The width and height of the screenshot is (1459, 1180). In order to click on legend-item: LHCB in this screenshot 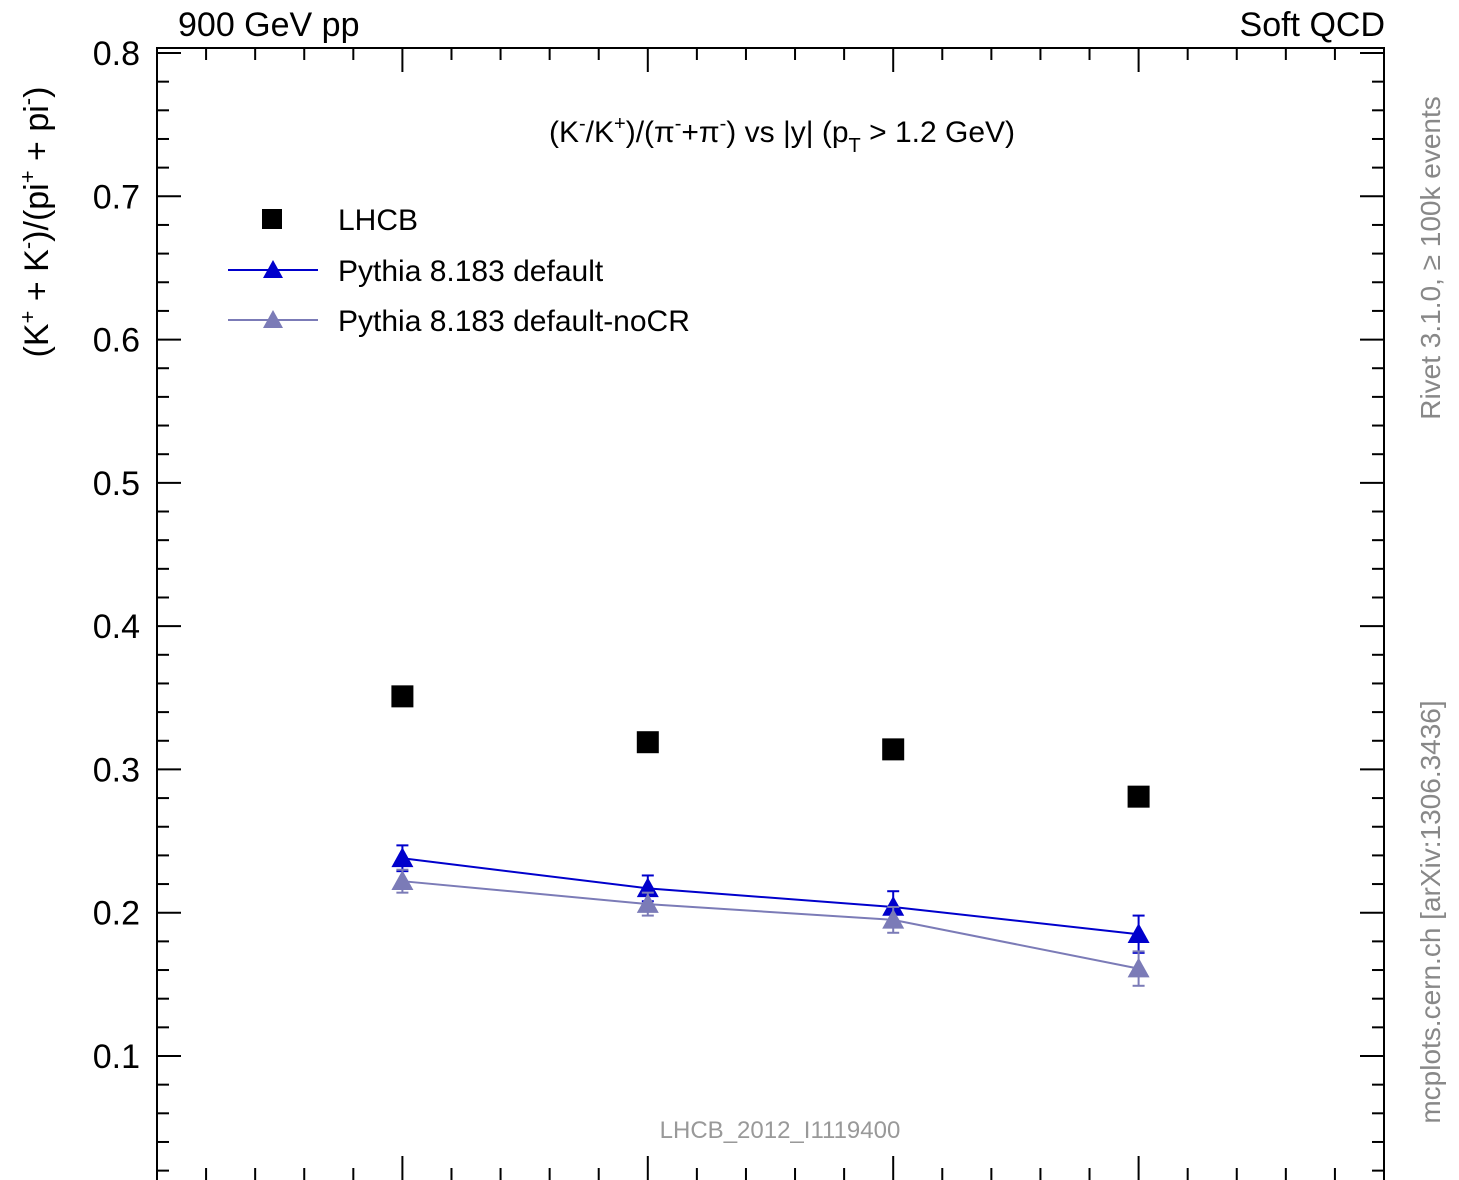, I will do `click(340, 220)`.